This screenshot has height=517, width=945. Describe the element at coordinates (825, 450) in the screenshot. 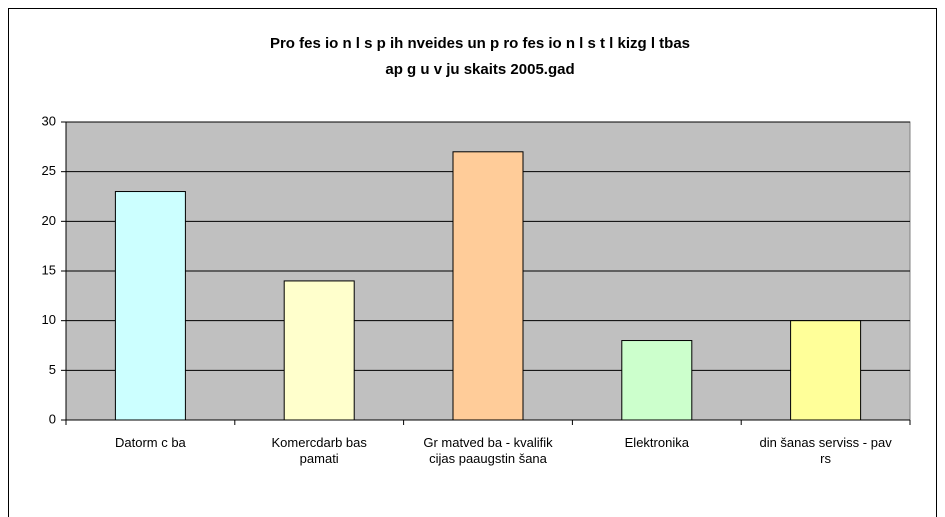

I see `x-tick-label: din šanas serviss - pav rs` at that location.